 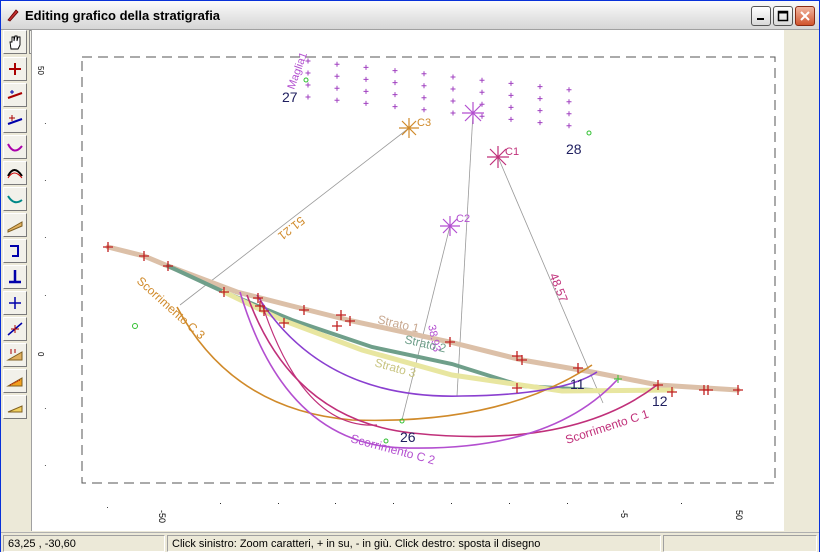 What do you see at coordinates (40, 354) in the screenshot?
I see `y-tick-label: 0` at bounding box center [40, 354].